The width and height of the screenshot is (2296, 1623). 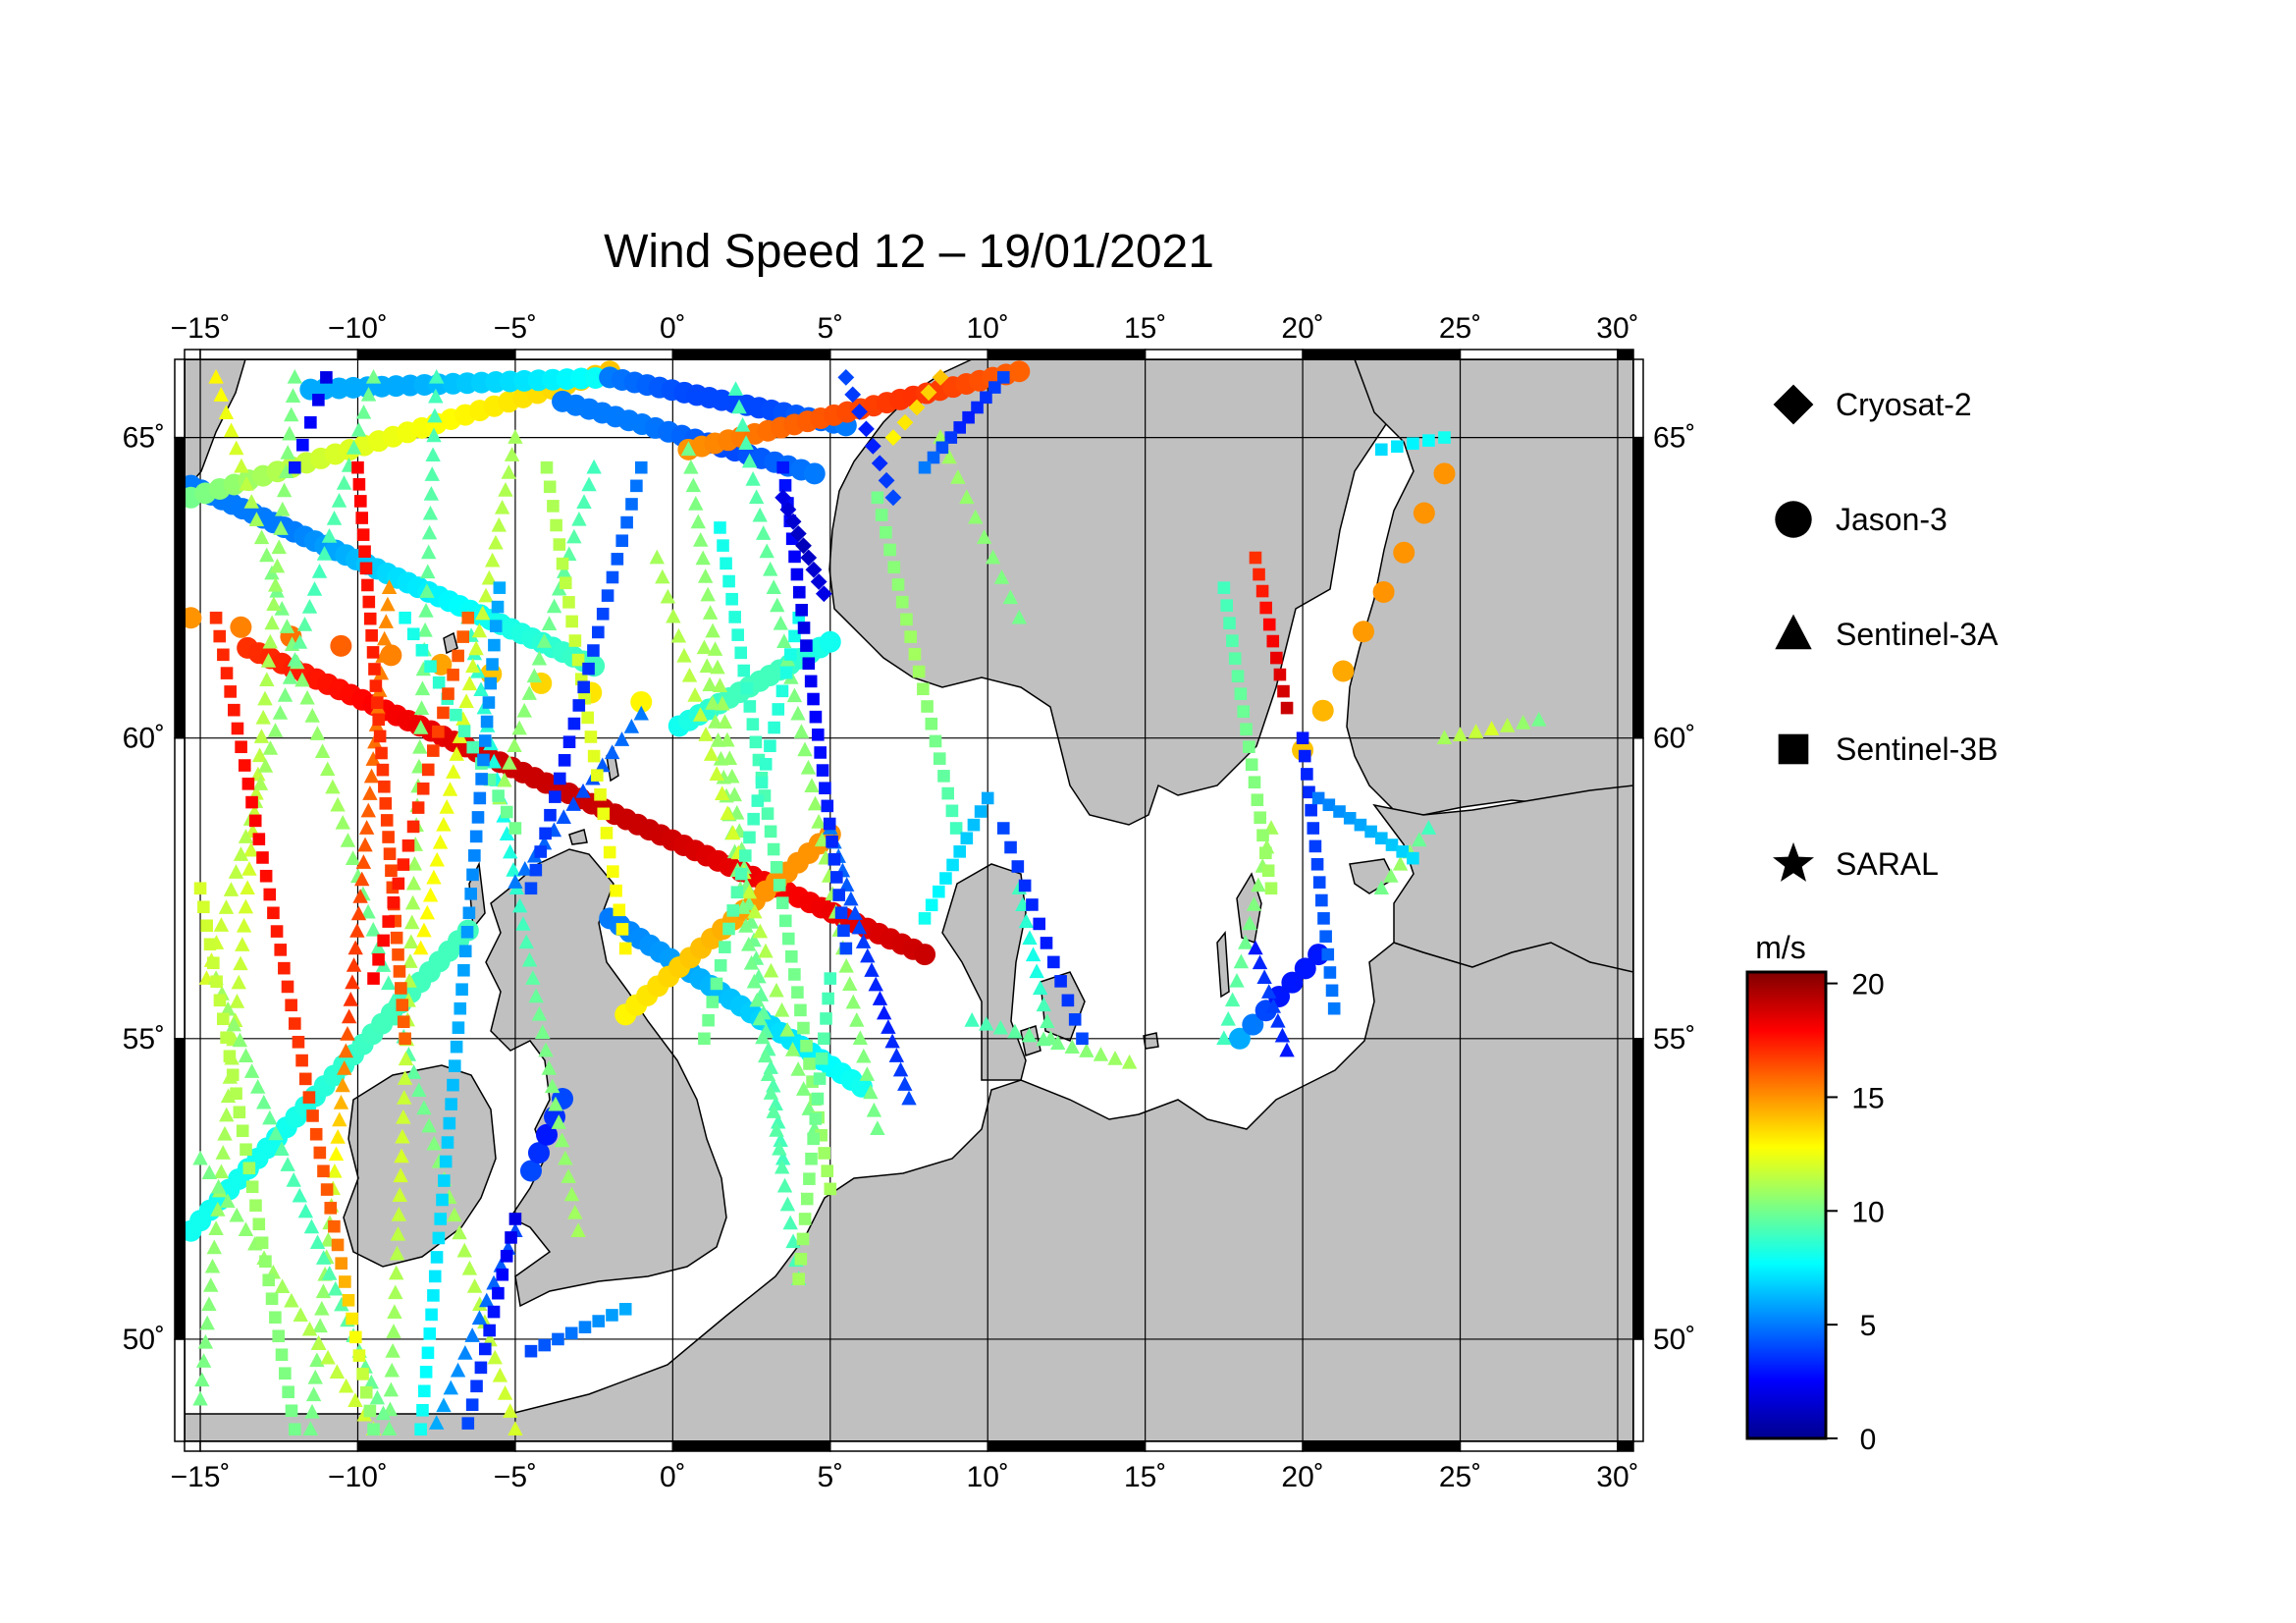 What do you see at coordinates (673, 1477) in the screenshot?
I see `lon-tick-label-bottom: 0˚` at bounding box center [673, 1477].